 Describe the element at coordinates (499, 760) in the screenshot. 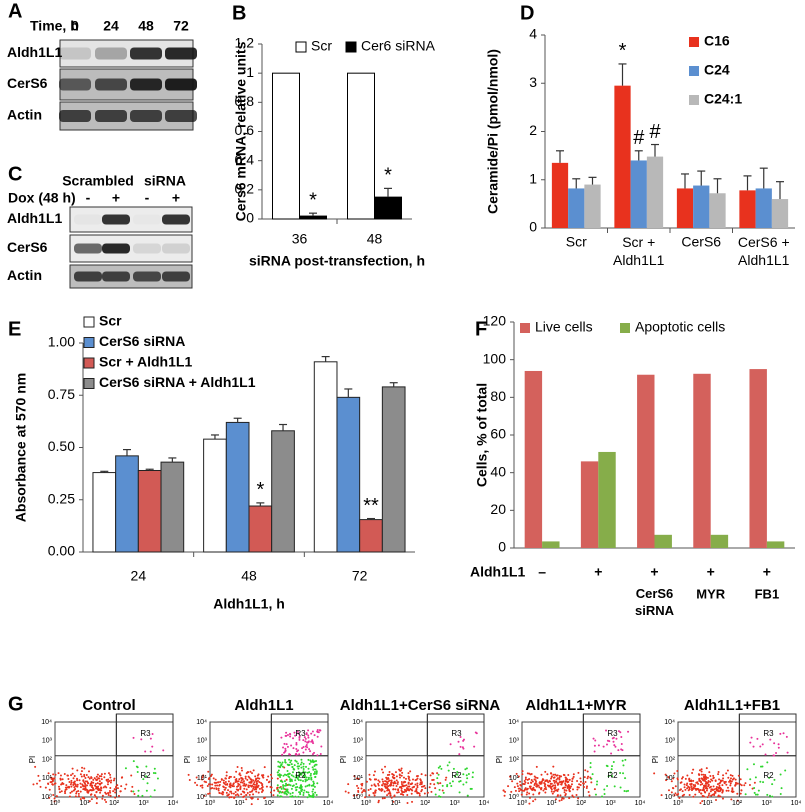

I see `y-axis-label: PI` at that location.